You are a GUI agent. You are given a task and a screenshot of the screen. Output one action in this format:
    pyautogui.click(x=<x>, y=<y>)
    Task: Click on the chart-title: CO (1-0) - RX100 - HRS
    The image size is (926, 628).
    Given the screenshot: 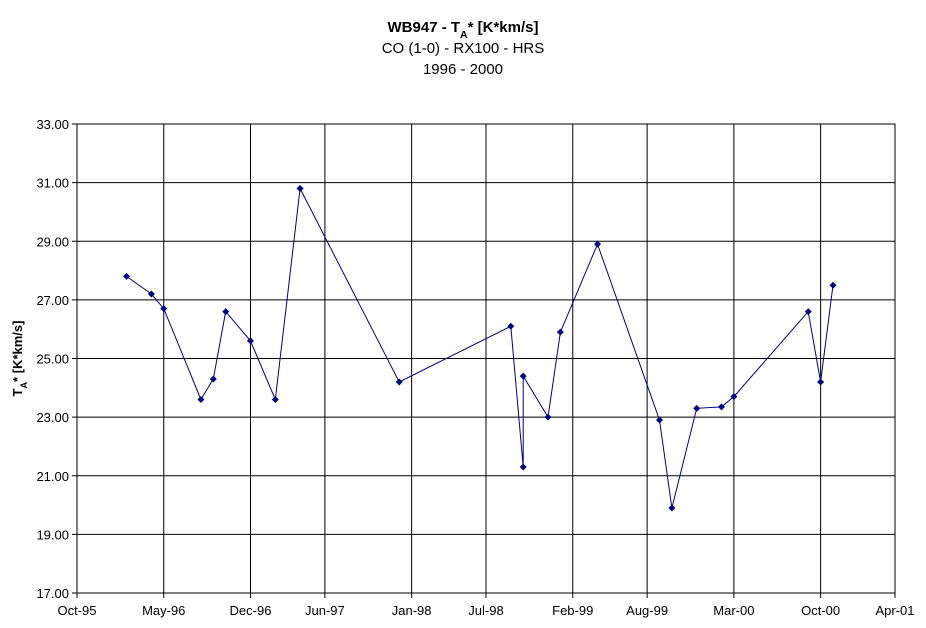 What is the action you would take?
    pyautogui.click(x=463, y=48)
    